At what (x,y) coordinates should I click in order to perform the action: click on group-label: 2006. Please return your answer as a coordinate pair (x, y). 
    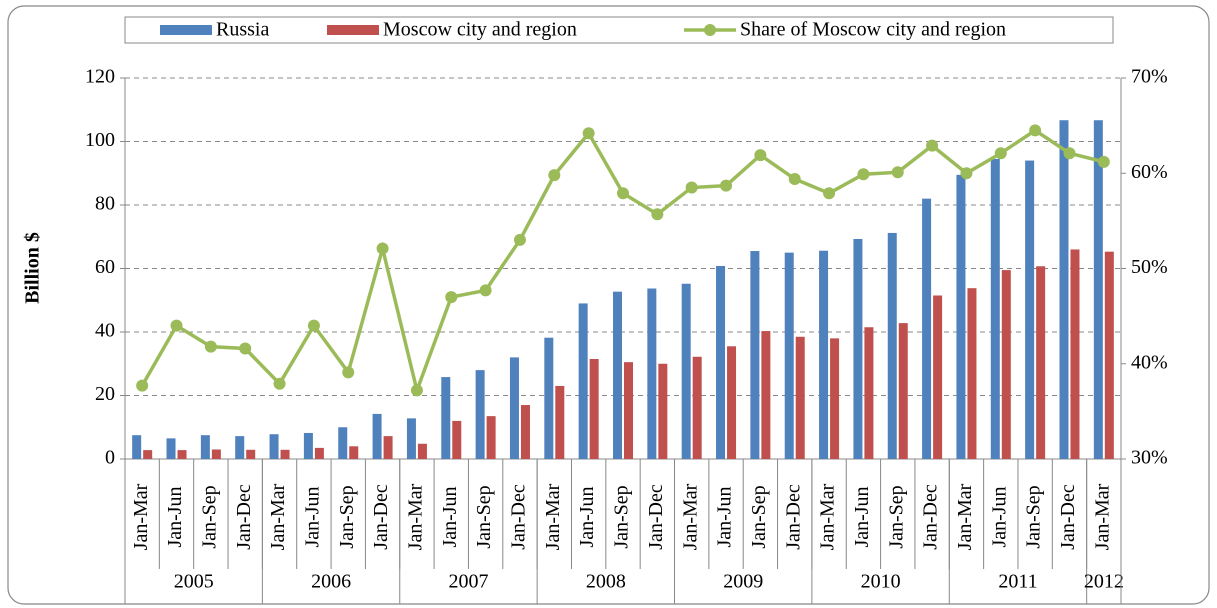
    Looking at the image, I should click on (331, 582).